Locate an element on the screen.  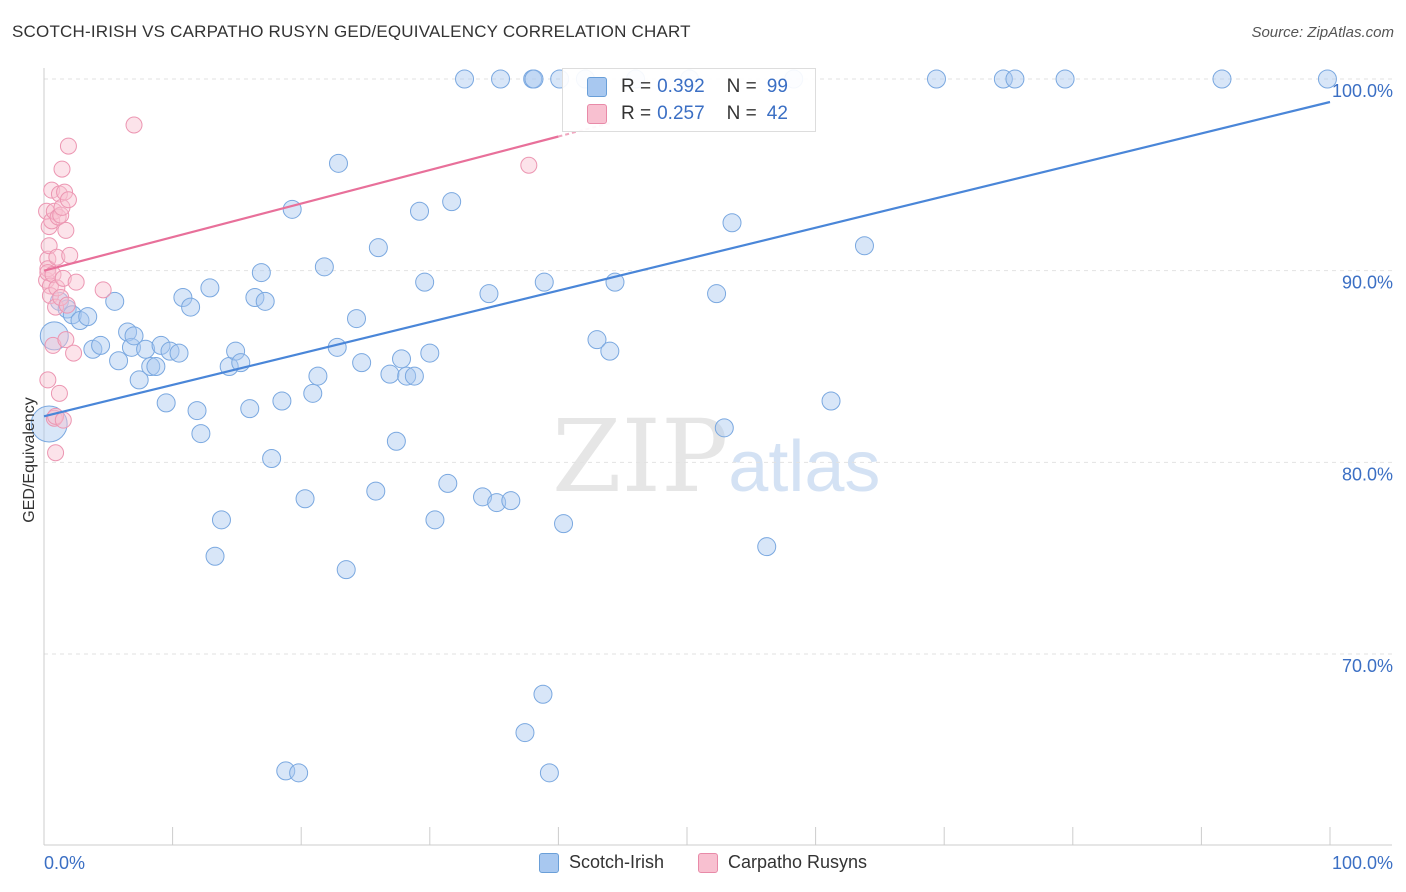
y-axis-label: GED/Equivalency is located at coordinates (29, 460).